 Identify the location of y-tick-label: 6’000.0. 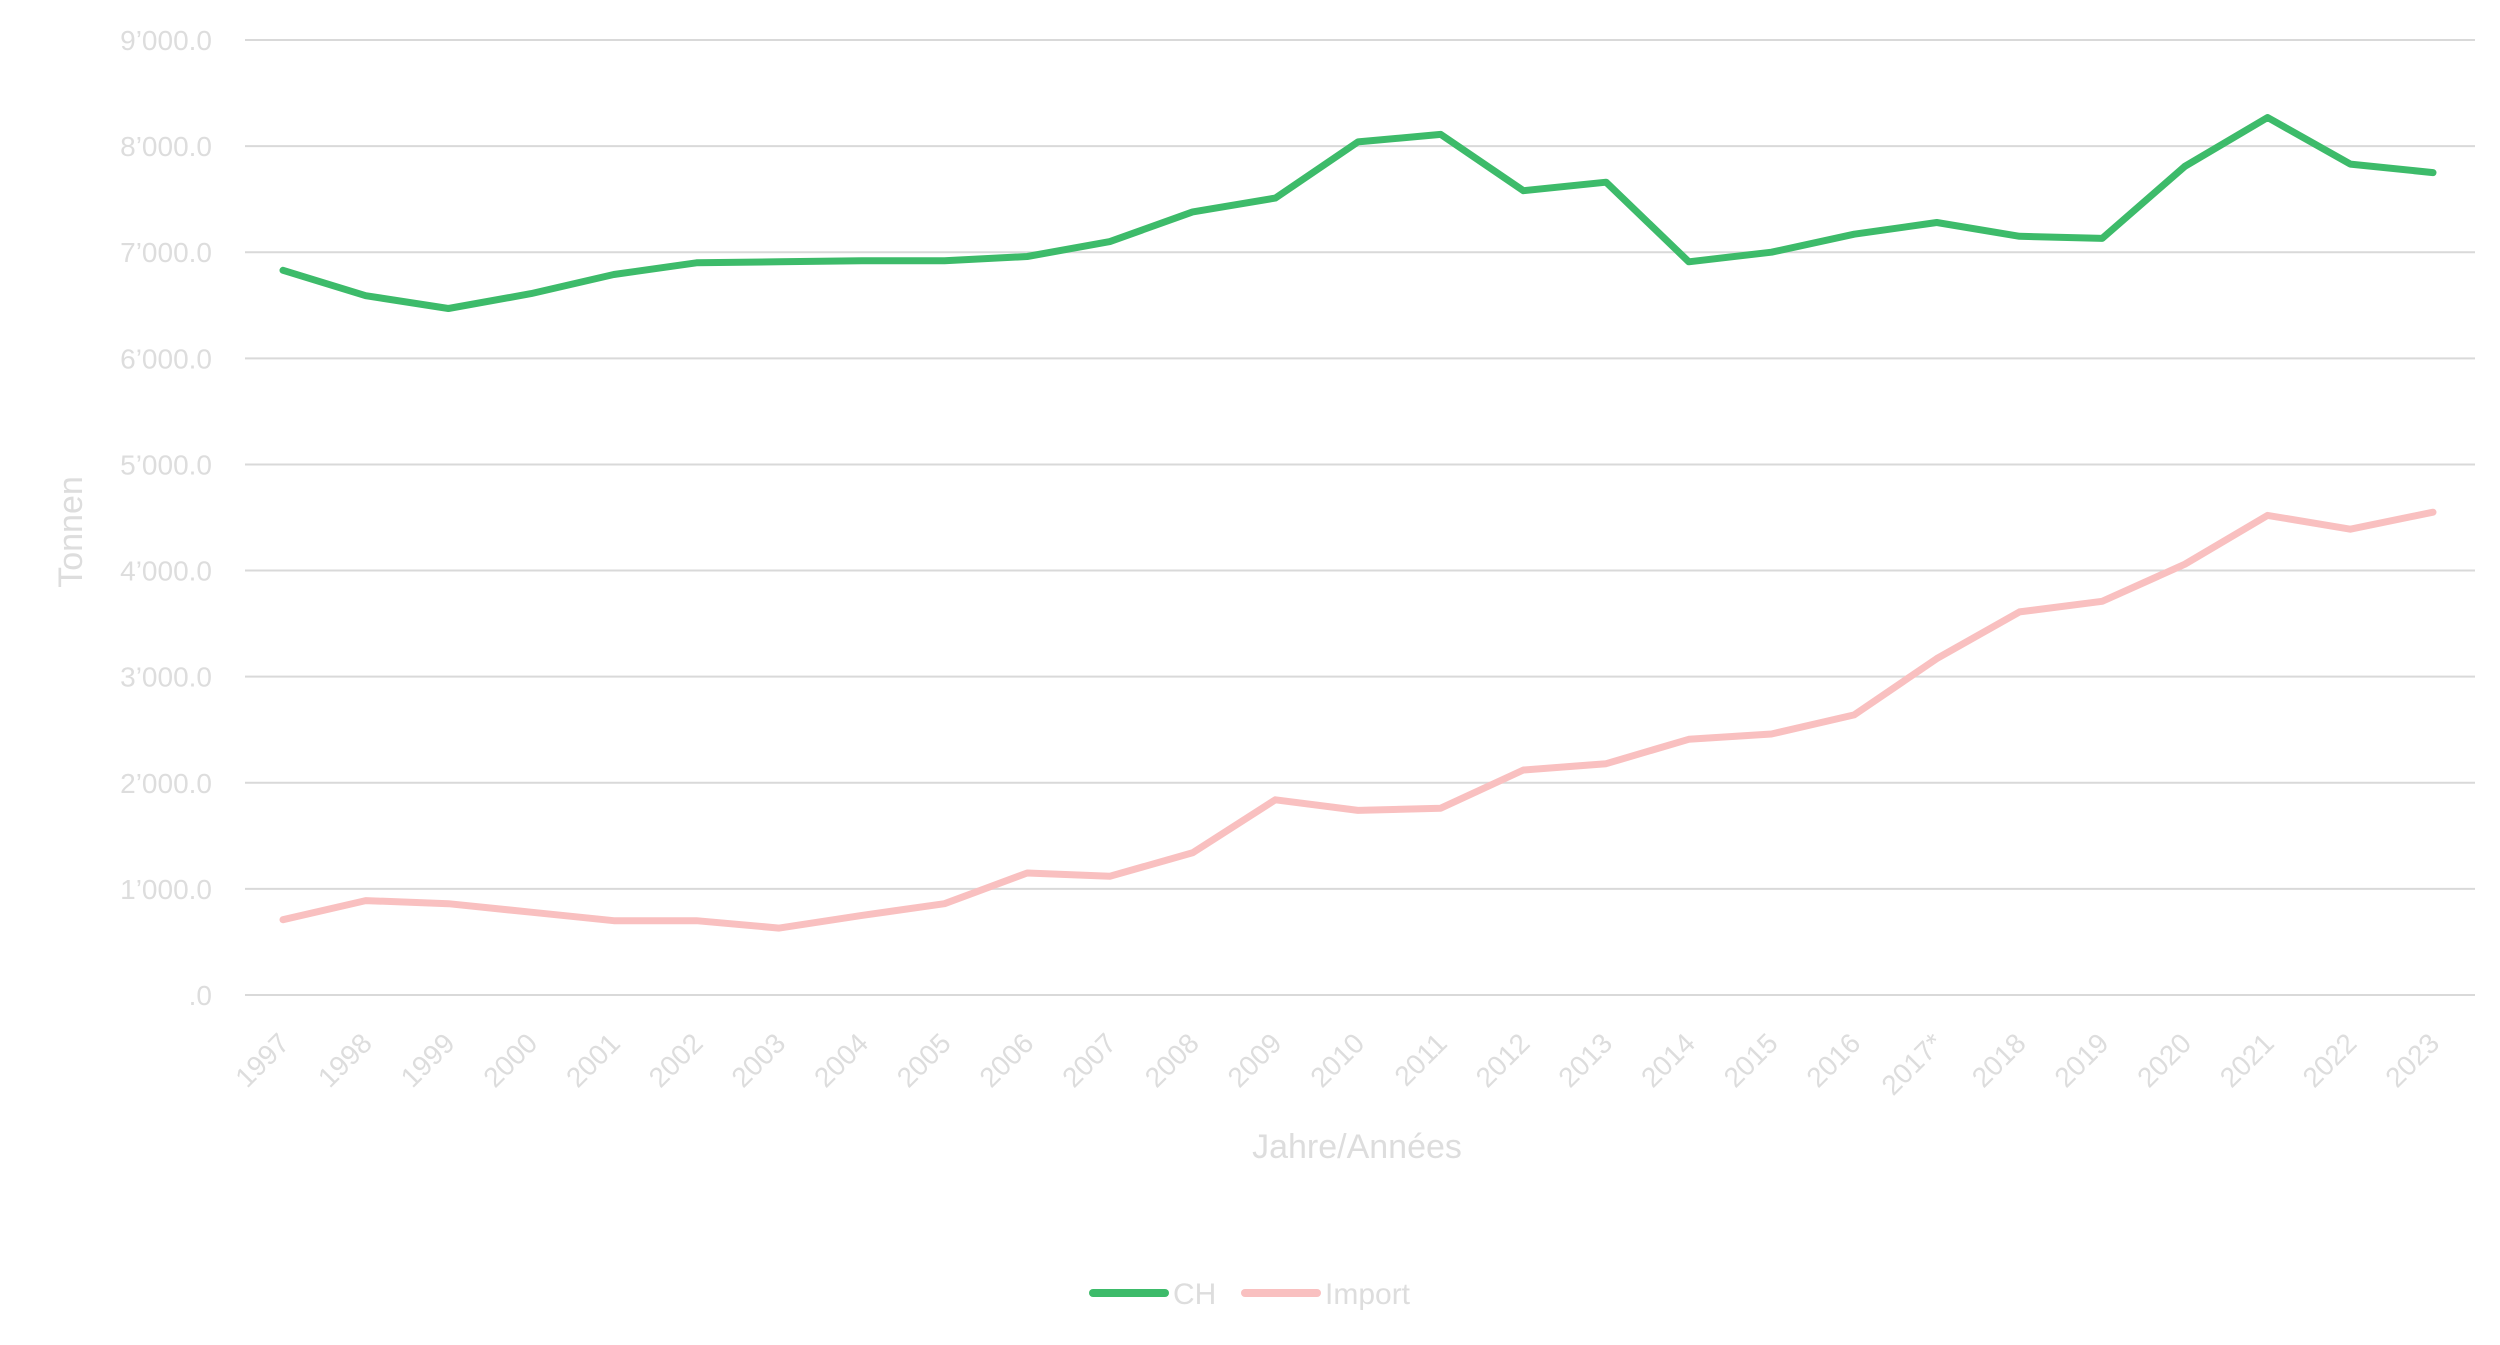
(166, 358).